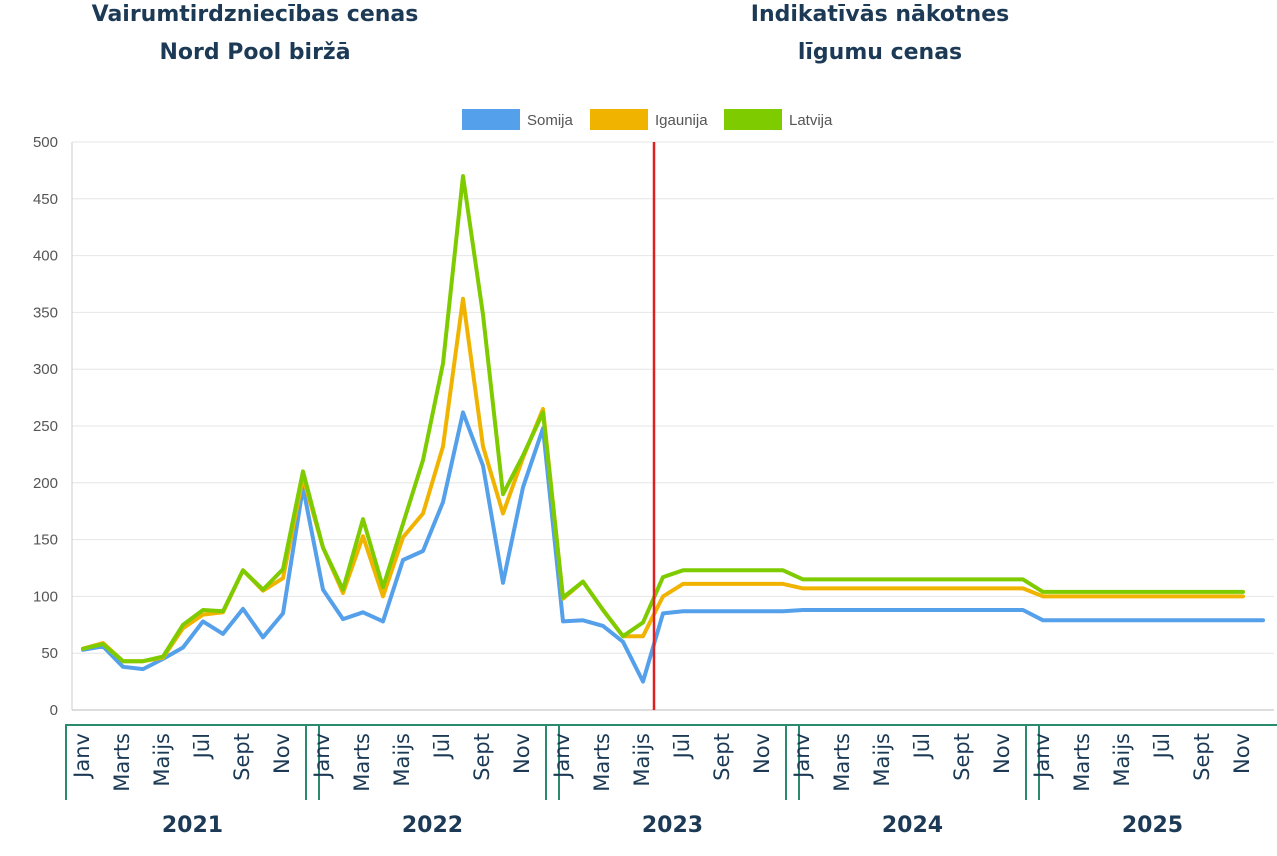 This screenshot has height=856, width=1277. I want to click on left-title-line2: Nord Pool biržā, so click(255, 52).